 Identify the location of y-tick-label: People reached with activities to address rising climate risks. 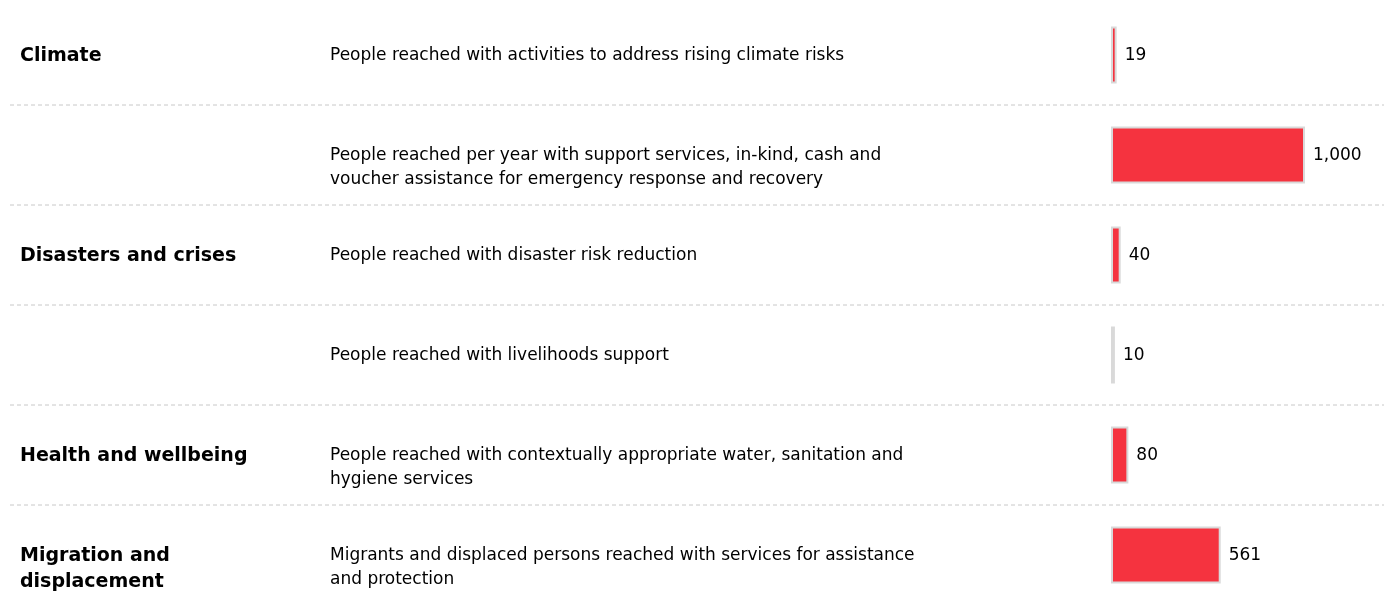
(587, 54).